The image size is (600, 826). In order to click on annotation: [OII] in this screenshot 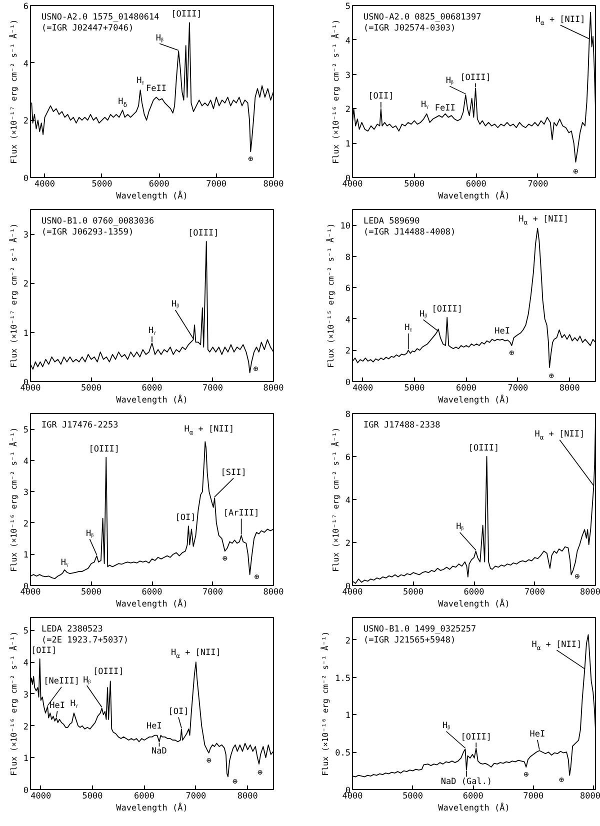, I will do `click(381, 97)`.